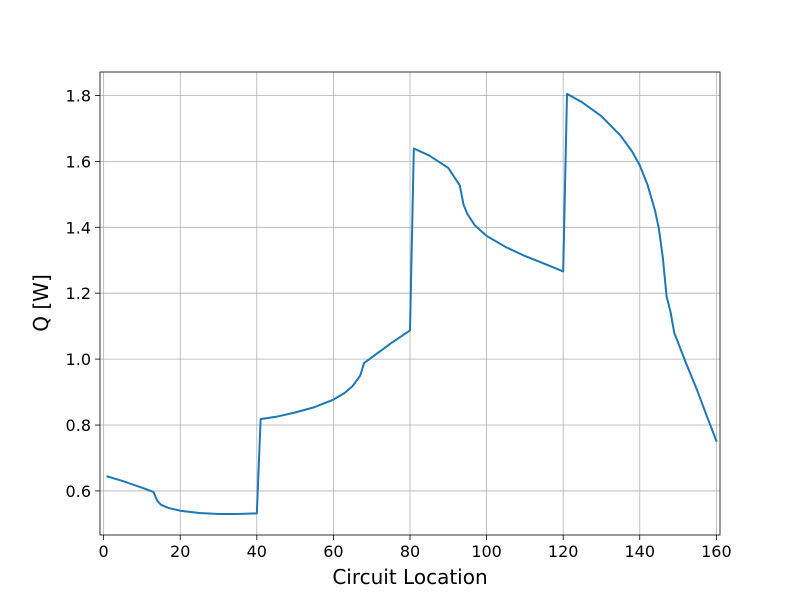 The image size is (800, 600). What do you see at coordinates (409, 577) in the screenshot?
I see `x-axis-label: Circuit Location` at bounding box center [409, 577].